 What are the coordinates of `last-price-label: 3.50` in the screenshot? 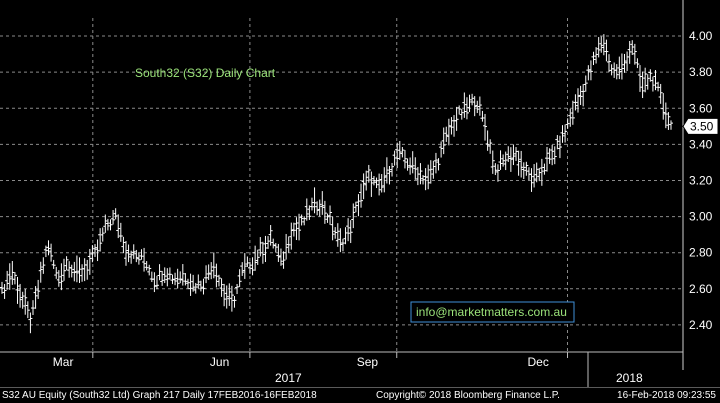 It's located at (702, 126).